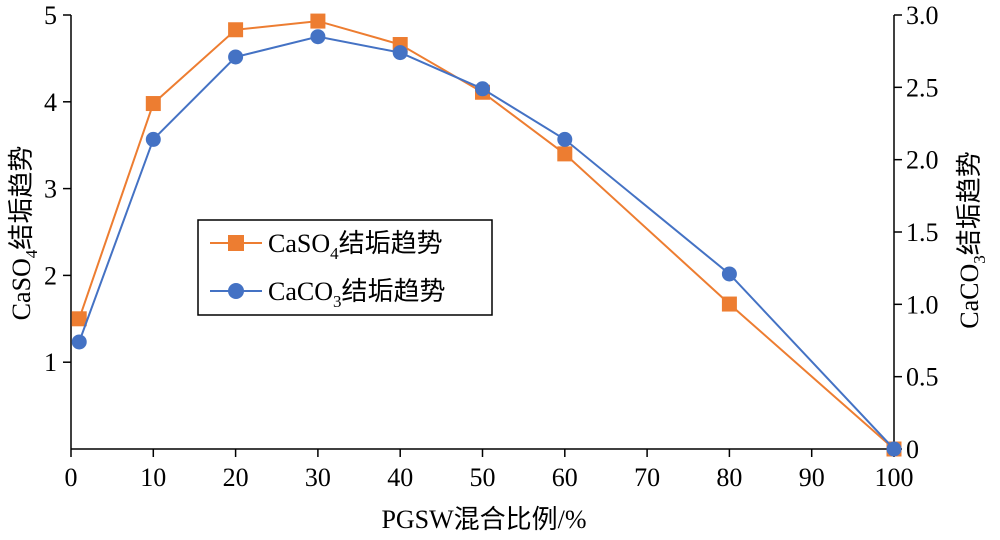  What do you see at coordinates (71, 477) in the screenshot?
I see `x-tick-label: 0` at bounding box center [71, 477].